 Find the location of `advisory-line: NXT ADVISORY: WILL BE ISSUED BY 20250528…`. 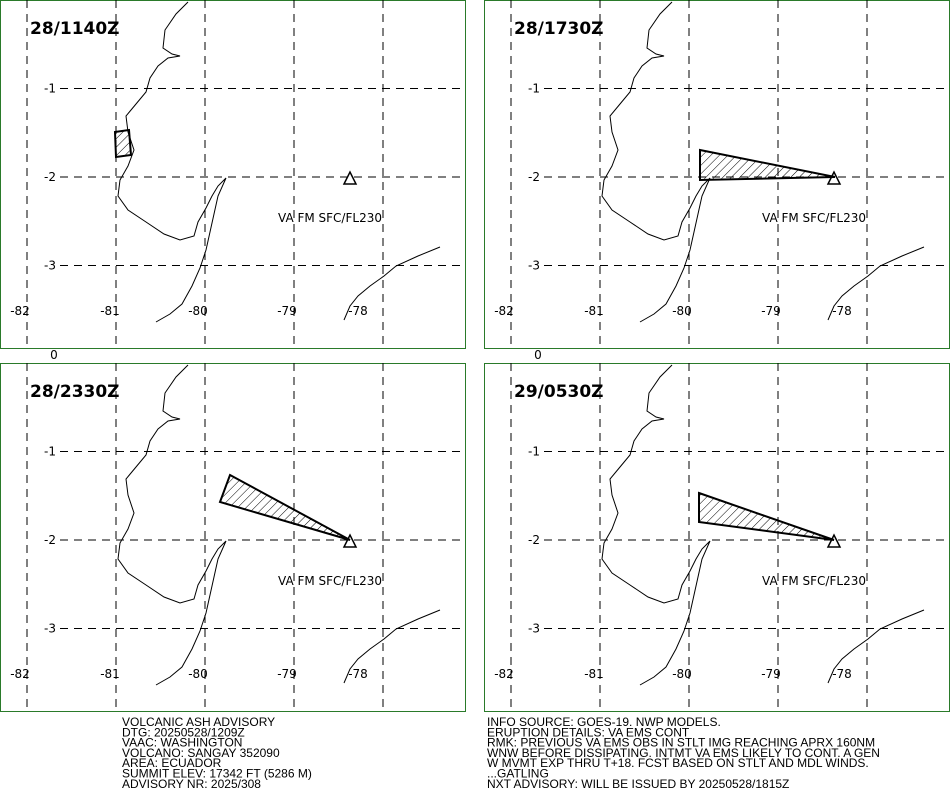

advisory-line: NXT ADVISORY: WILL BE ISSUED BY 20250528… is located at coordinates (638, 784).